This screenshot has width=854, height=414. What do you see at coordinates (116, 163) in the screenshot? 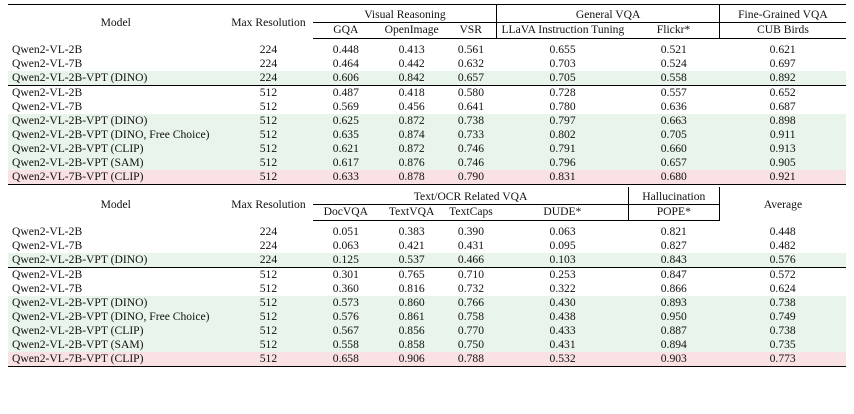
I see `model-name: Qwen2-VL-2B-VPT (SAM)` at bounding box center [116, 163].